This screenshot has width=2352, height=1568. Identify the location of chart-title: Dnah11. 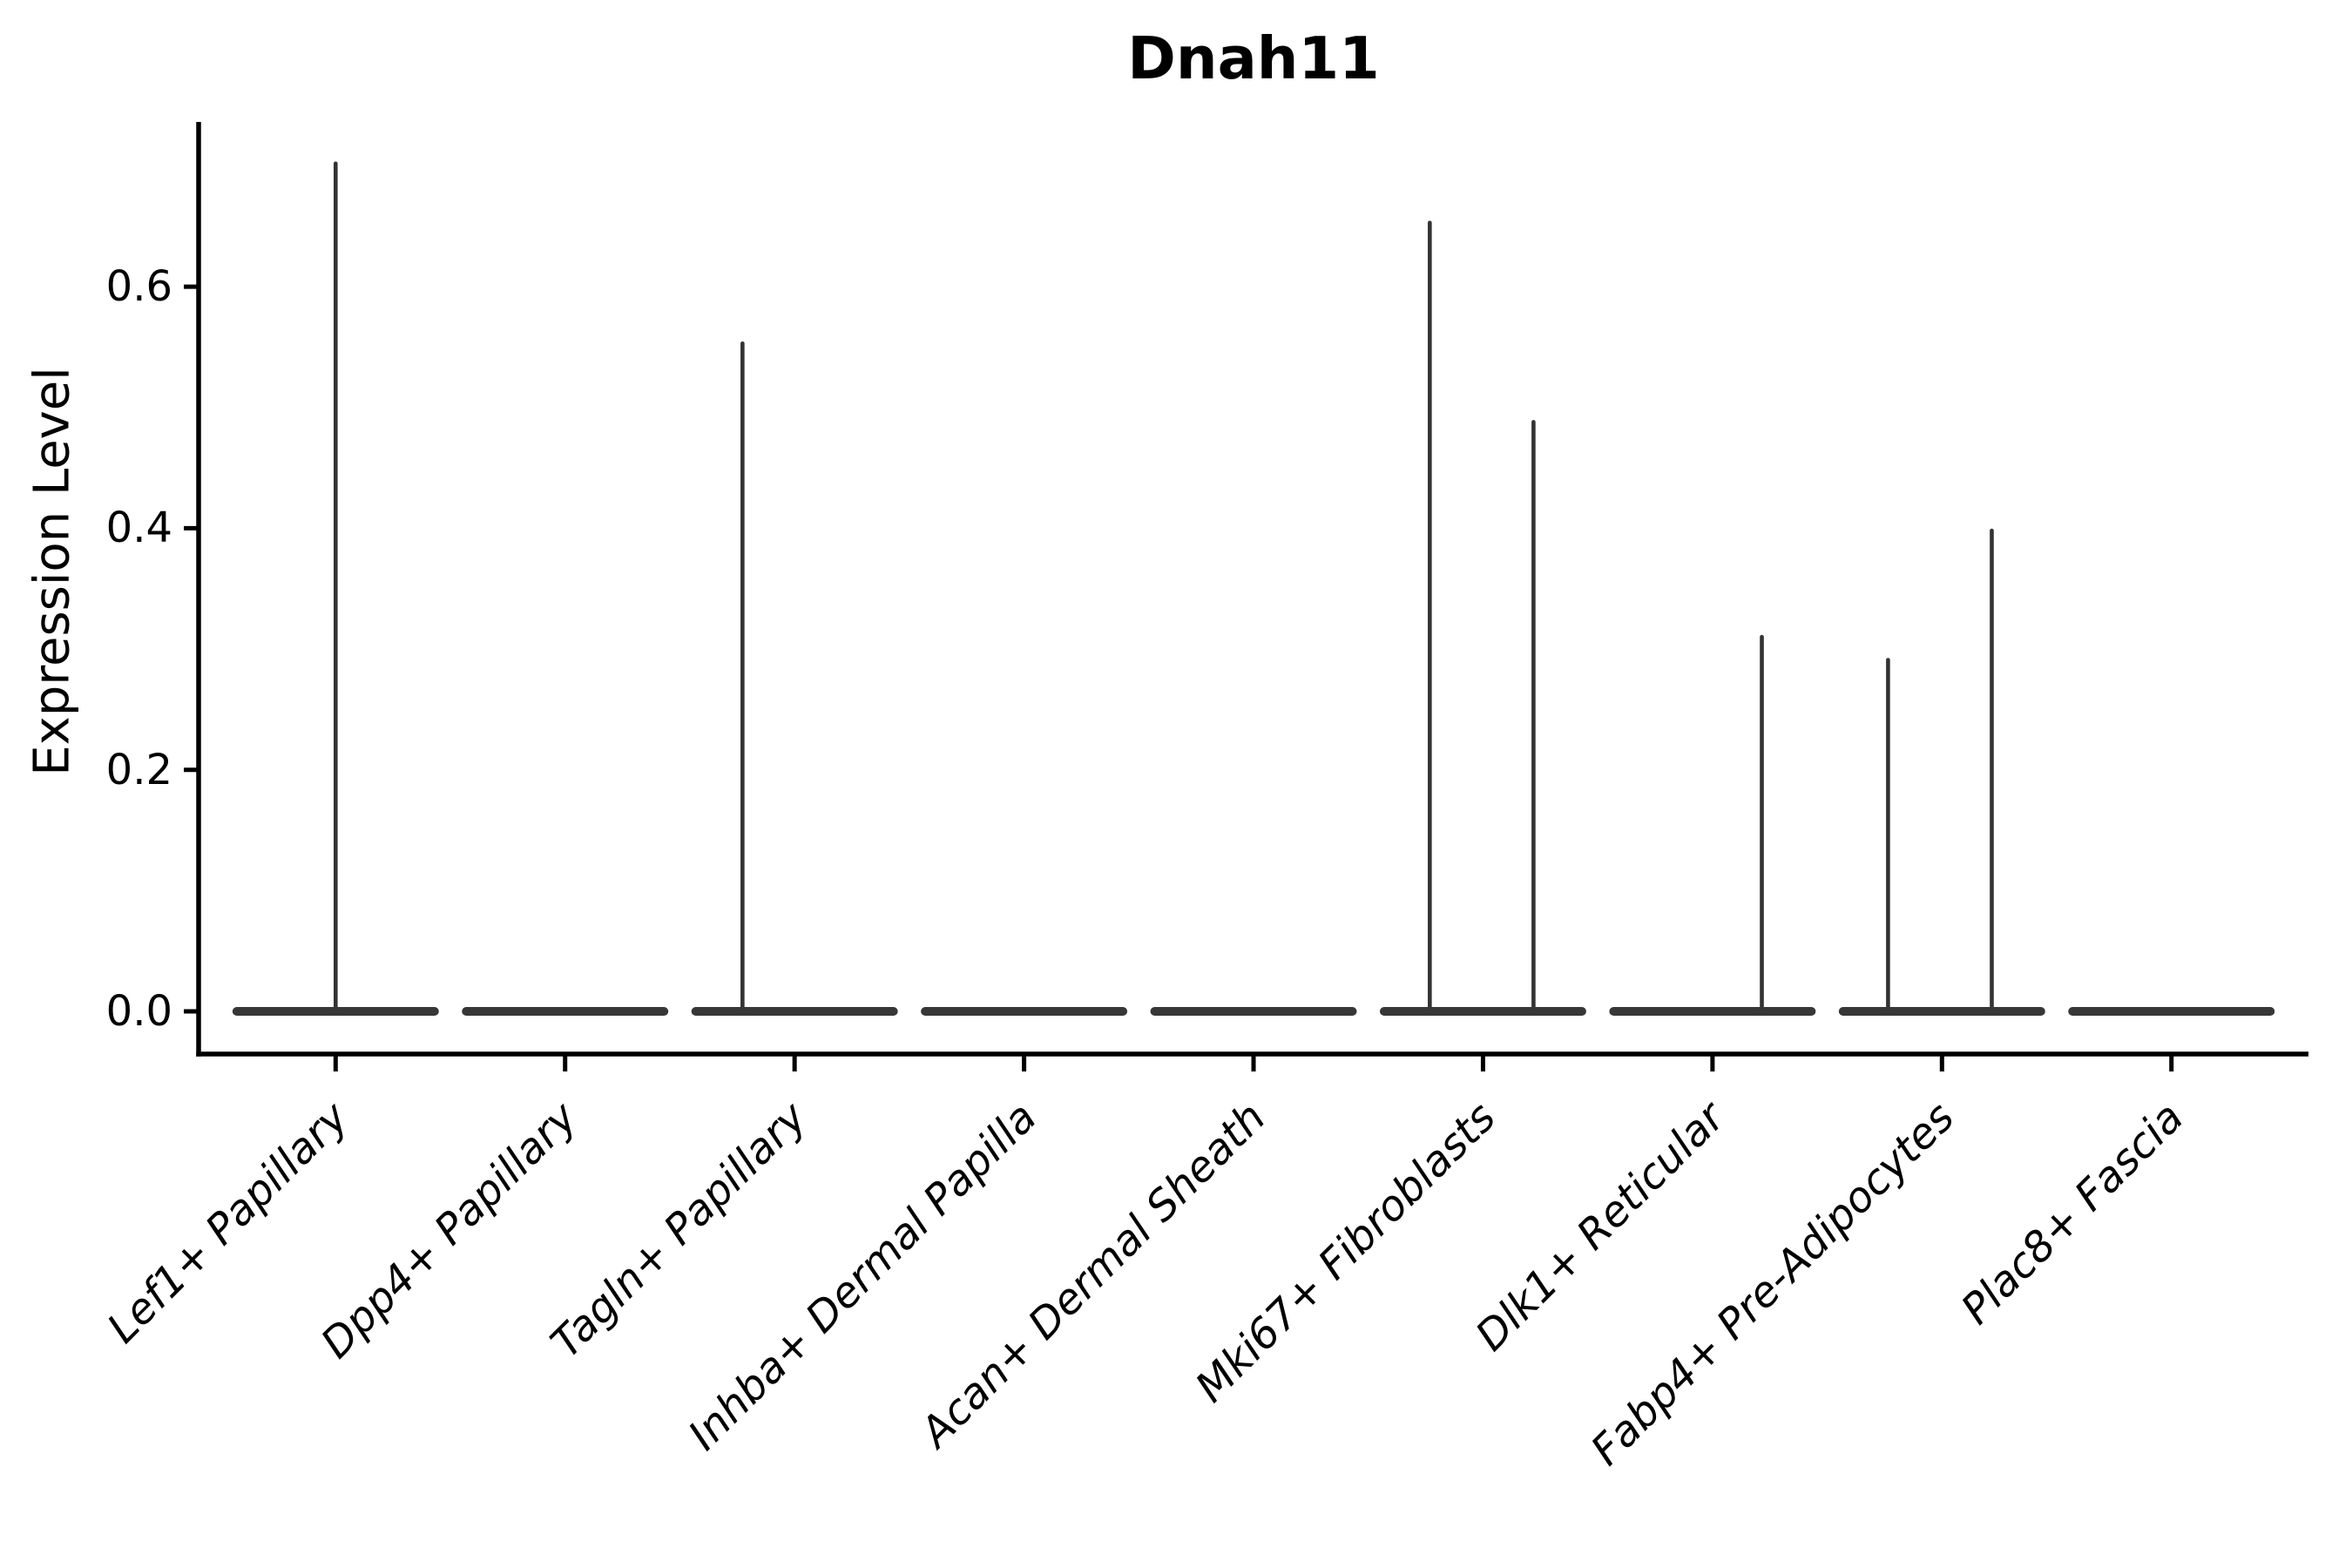
(1253, 58).